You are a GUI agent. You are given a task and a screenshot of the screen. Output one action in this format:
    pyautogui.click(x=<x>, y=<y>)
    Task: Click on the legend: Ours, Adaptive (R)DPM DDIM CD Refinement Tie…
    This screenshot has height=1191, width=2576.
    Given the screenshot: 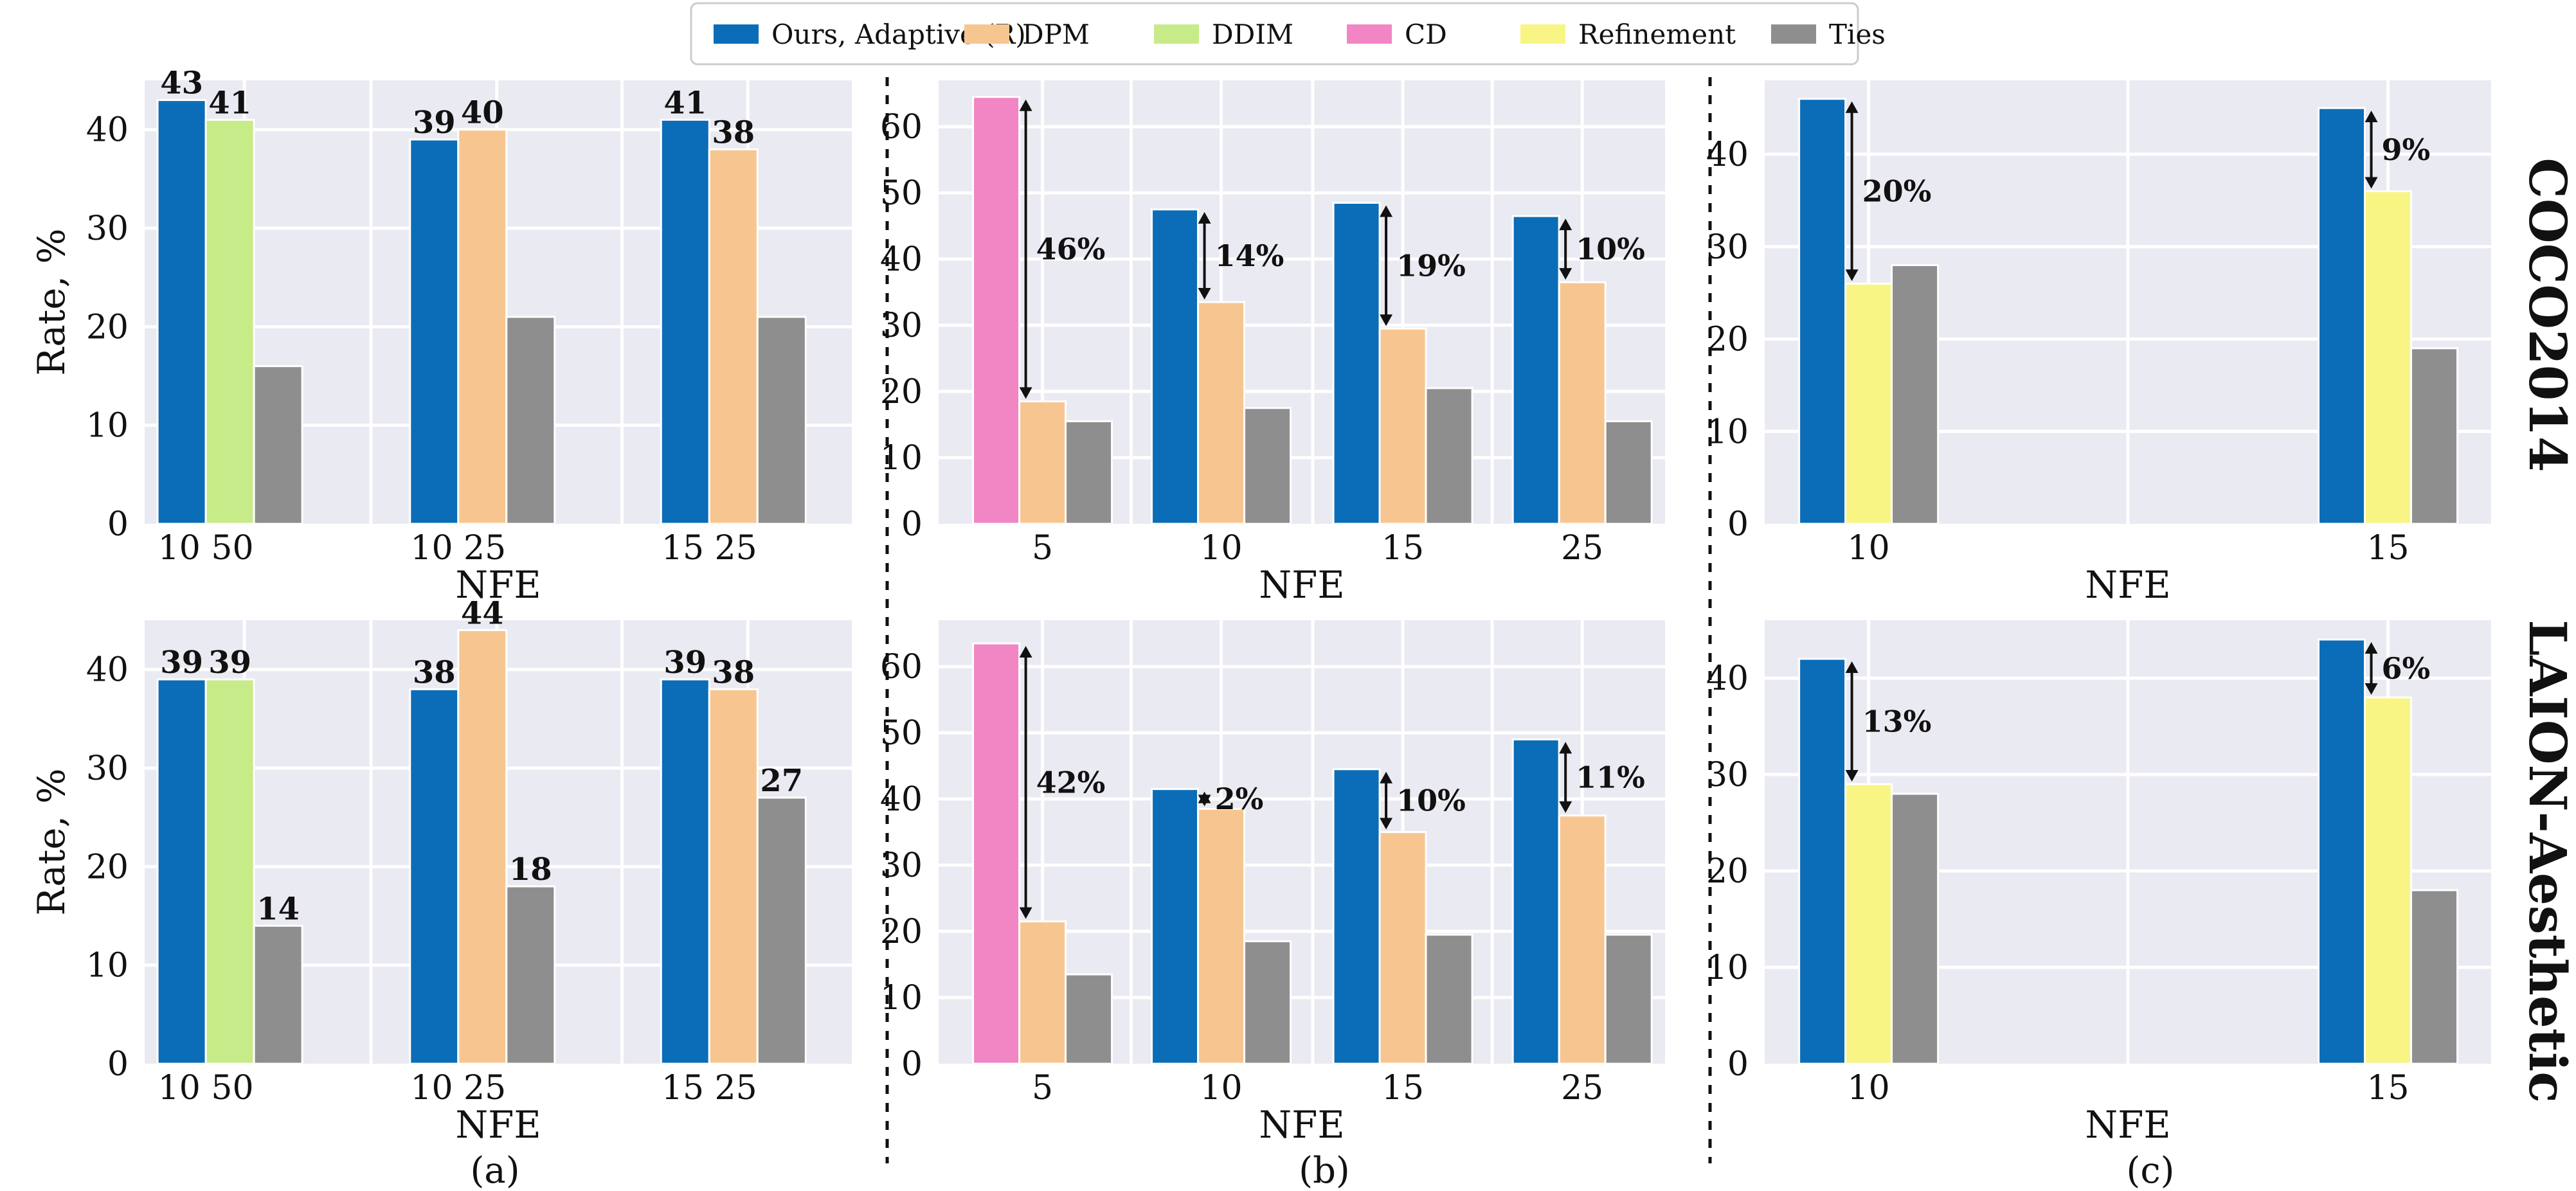 What is the action you would take?
    pyautogui.click(x=1288, y=34)
    